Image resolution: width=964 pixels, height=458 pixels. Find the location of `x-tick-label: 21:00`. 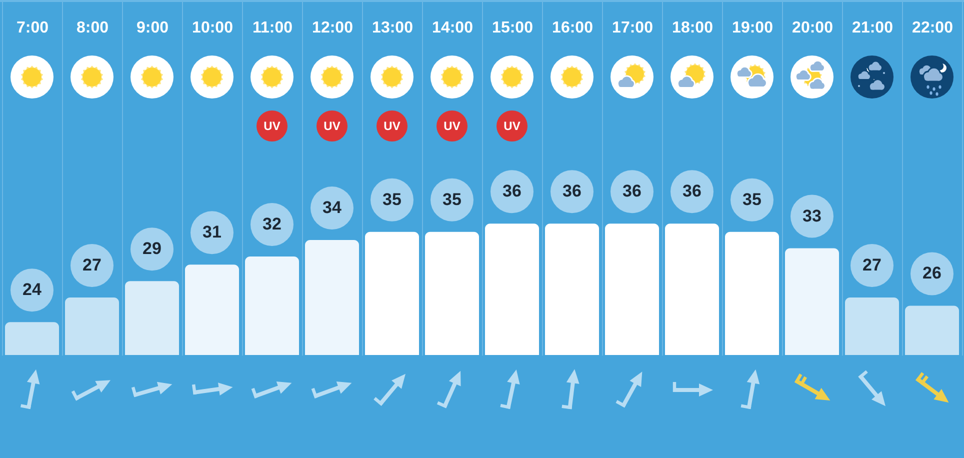

x-tick-label: 21:00 is located at coordinates (873, 28).